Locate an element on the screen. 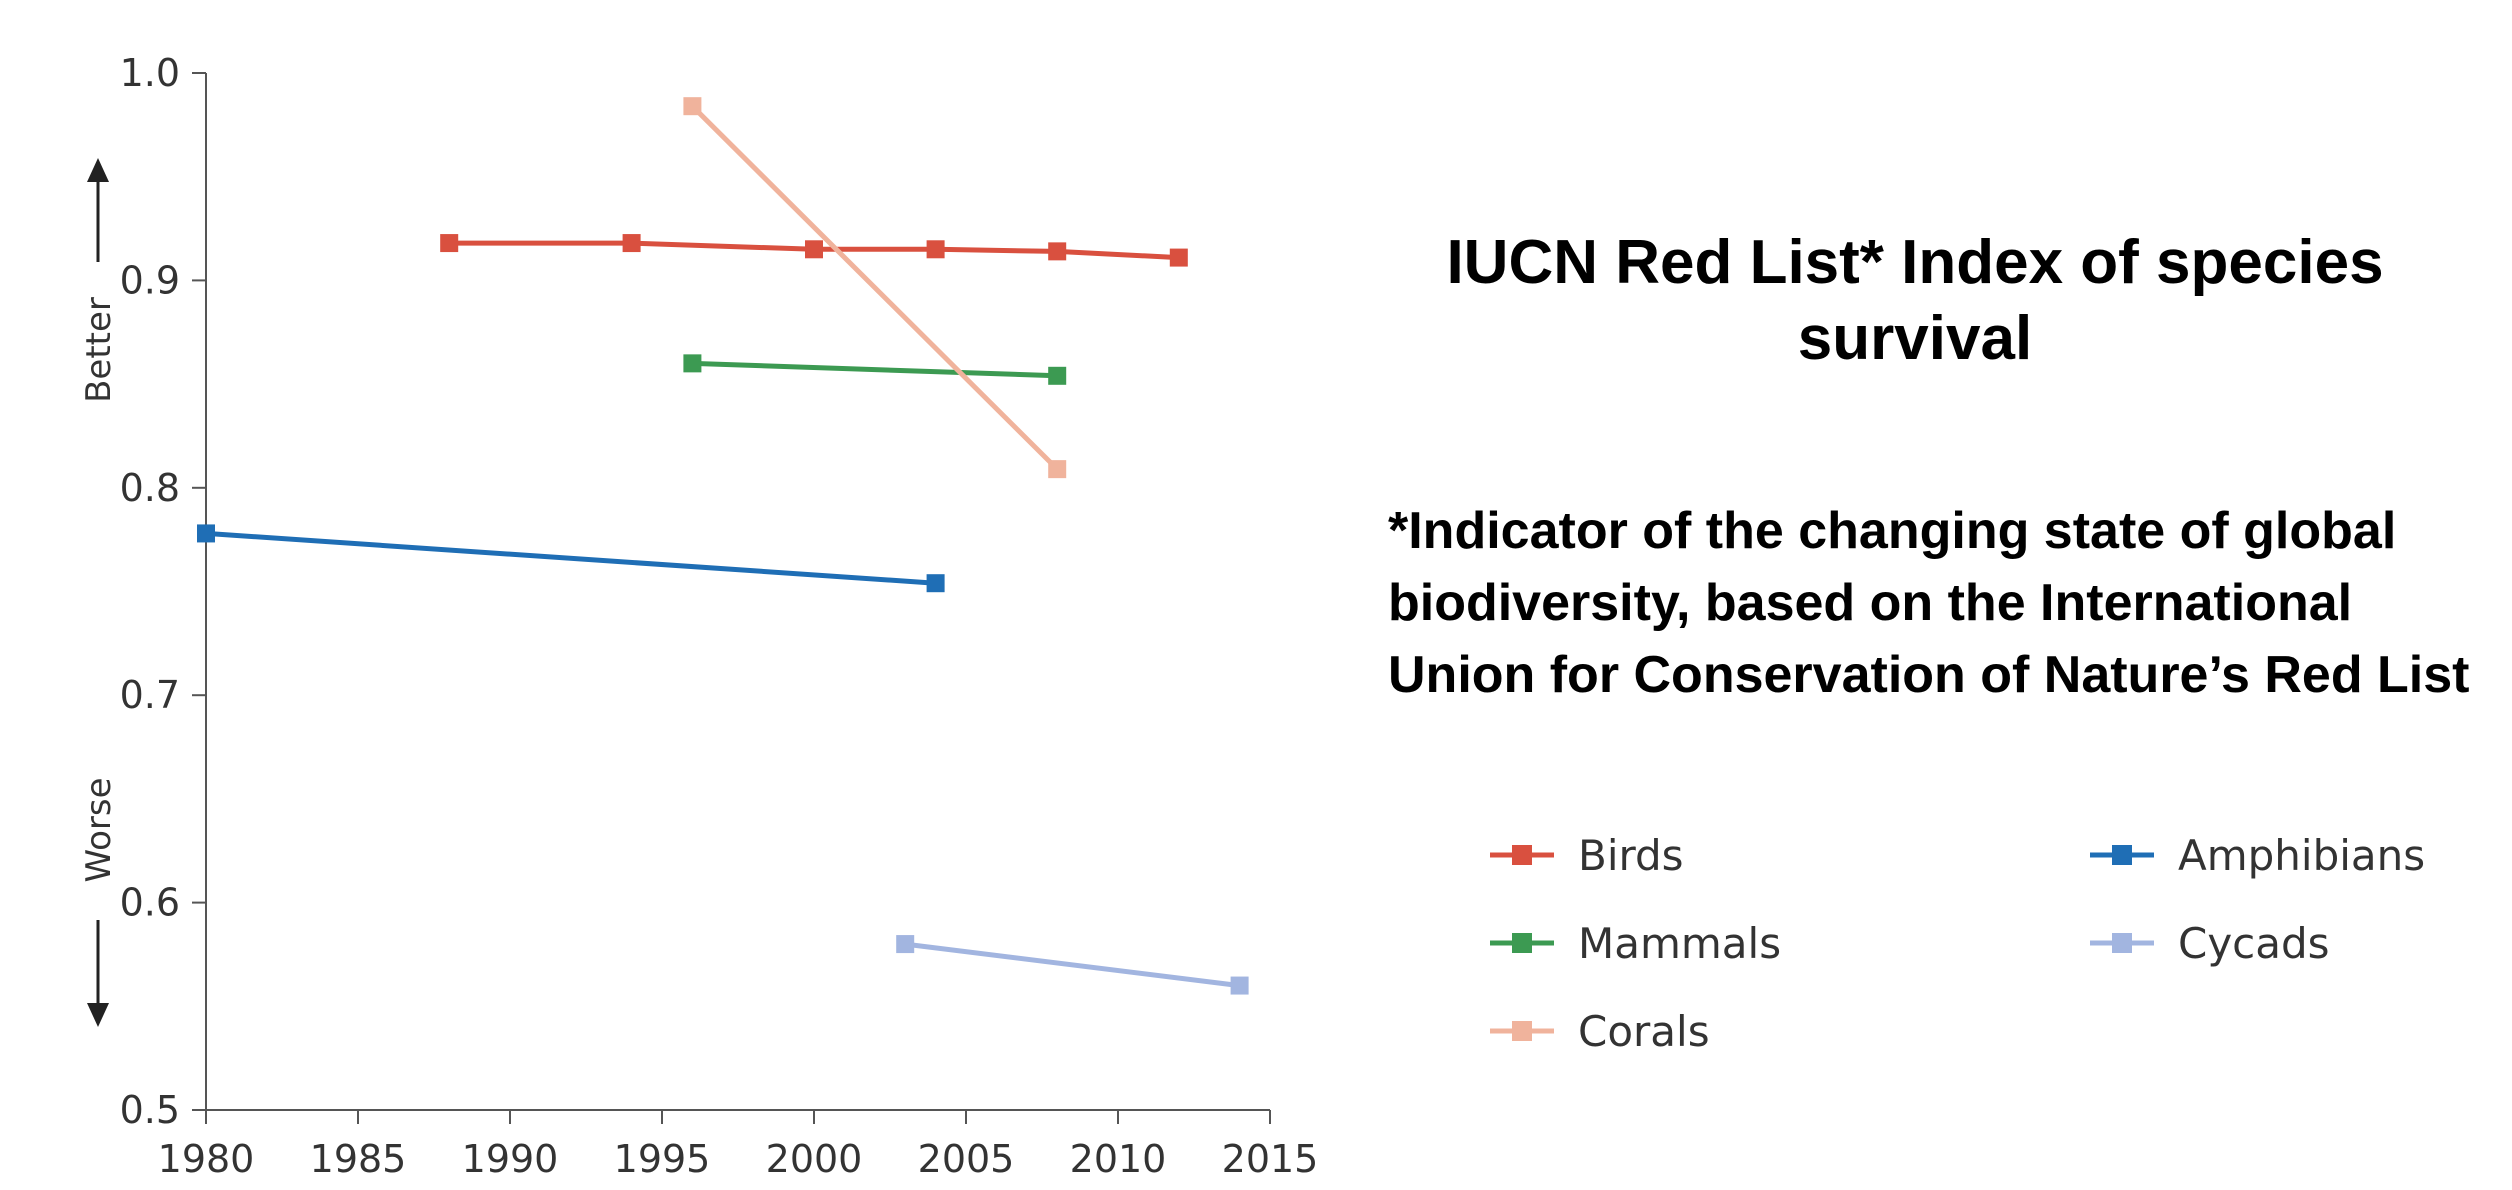 The image size is (2512, 1190). legend-label-corals: Corals is located at coordinates (1644, 1031).